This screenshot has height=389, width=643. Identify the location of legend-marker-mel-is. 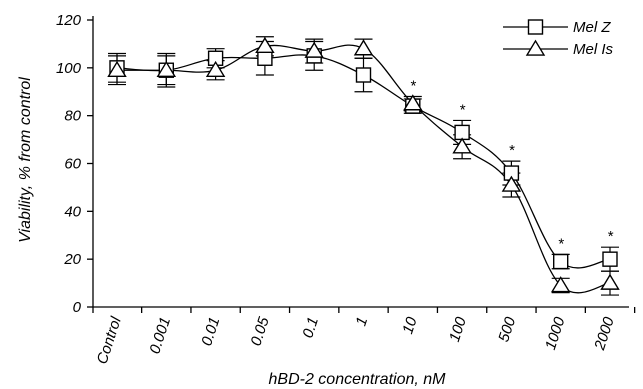
(535, 47).